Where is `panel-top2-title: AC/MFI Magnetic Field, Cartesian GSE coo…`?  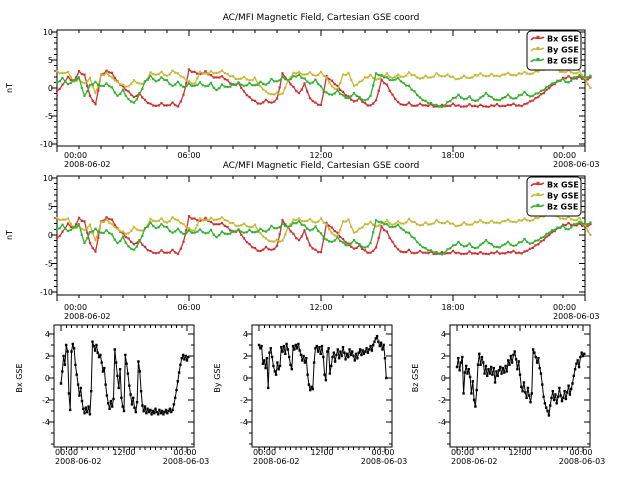
panel-top2-title: AC/MFI Magnetic Field, Cartesian GSE coo… is located at coordinates (321, 166).